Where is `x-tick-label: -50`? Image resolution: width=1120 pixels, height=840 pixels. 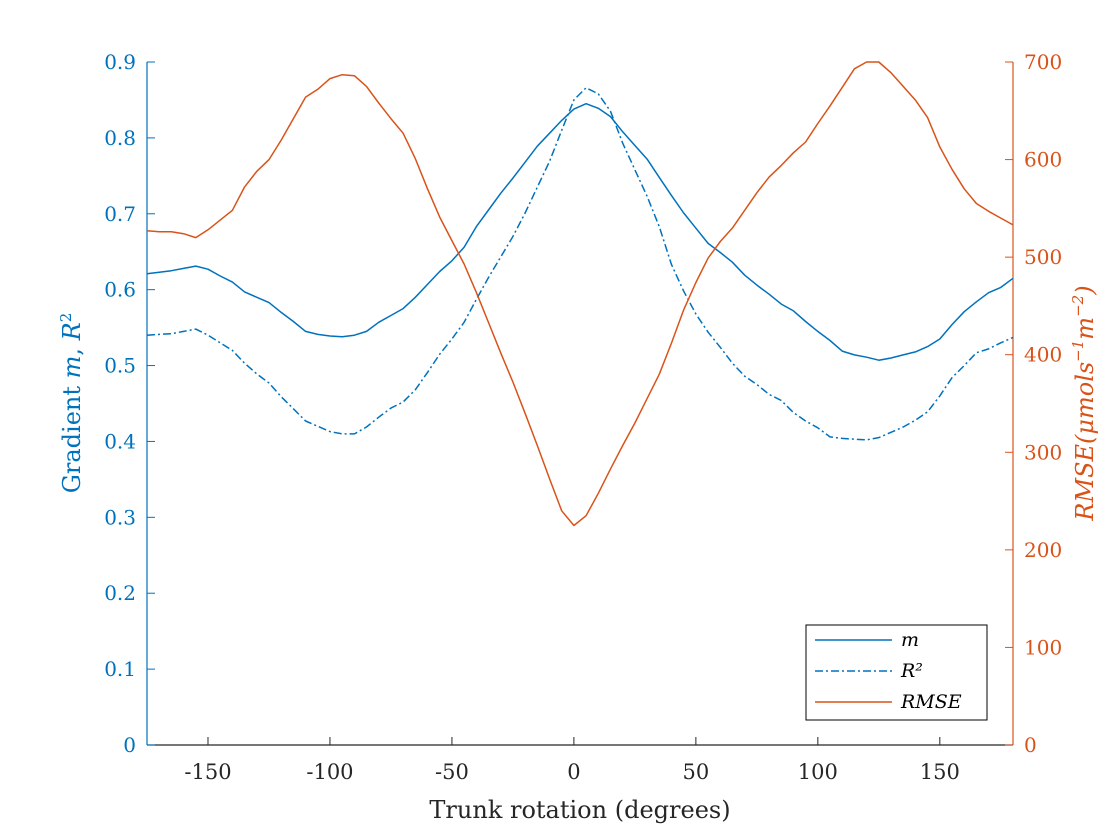
x-tick-label: -50 is located at coordinates (452, 772).